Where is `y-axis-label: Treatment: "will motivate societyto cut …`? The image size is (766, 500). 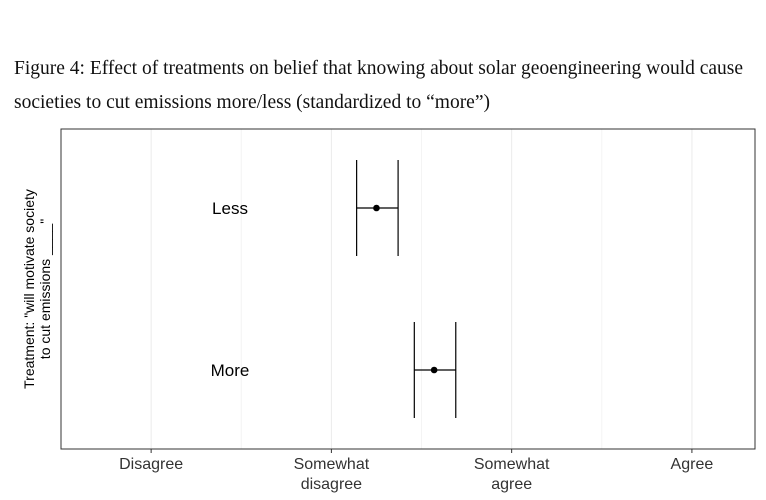
y-axis-label: Treatment: "will motivate societyto cut … is located at coordinates (37, 289).